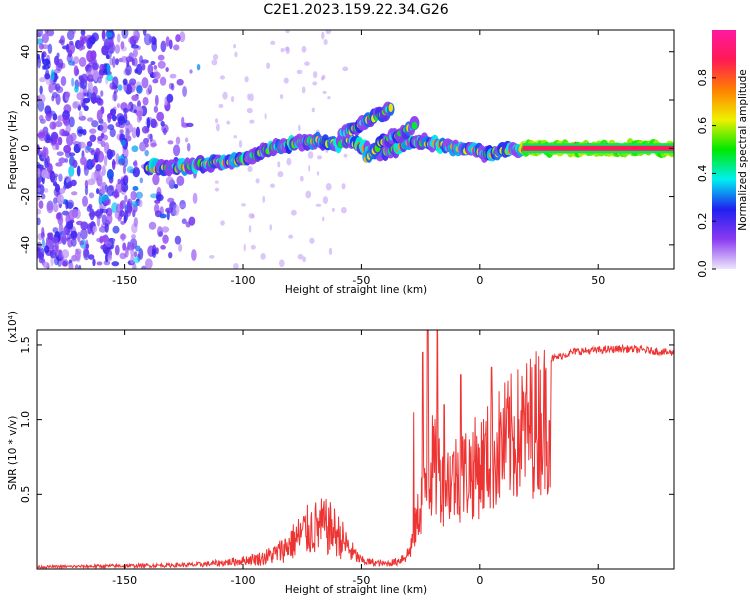 This screenshot has width=750, height=600. What do you see at coordinates (356, 590) in the screenshot?
I see `snr-x-label: Height of straight line (km)` at bounding box center [356, 590].